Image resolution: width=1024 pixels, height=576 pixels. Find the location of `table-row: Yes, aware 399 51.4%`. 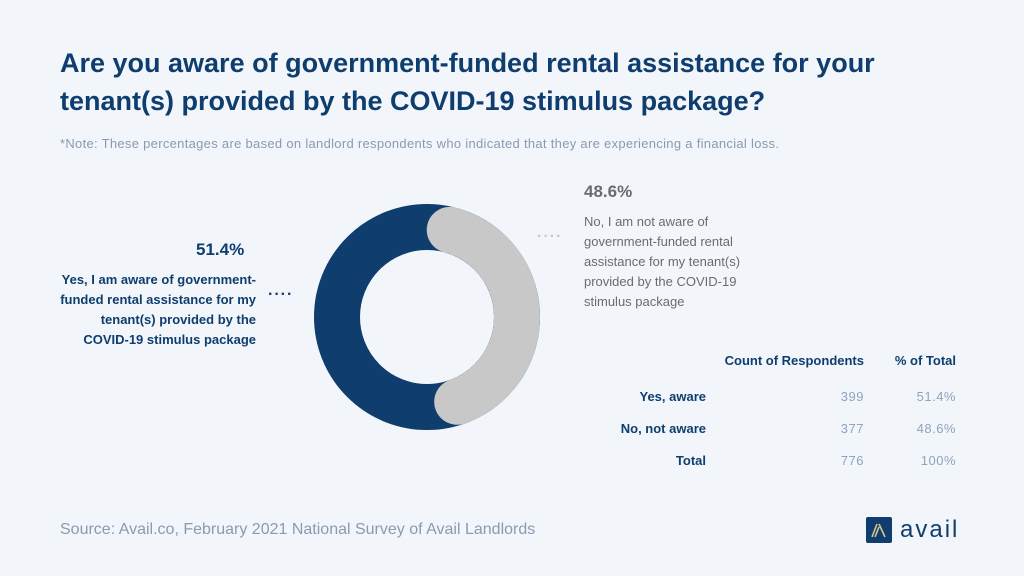

table-row: Yes, aware 399 51.4% is located at coordinates (778, 398).